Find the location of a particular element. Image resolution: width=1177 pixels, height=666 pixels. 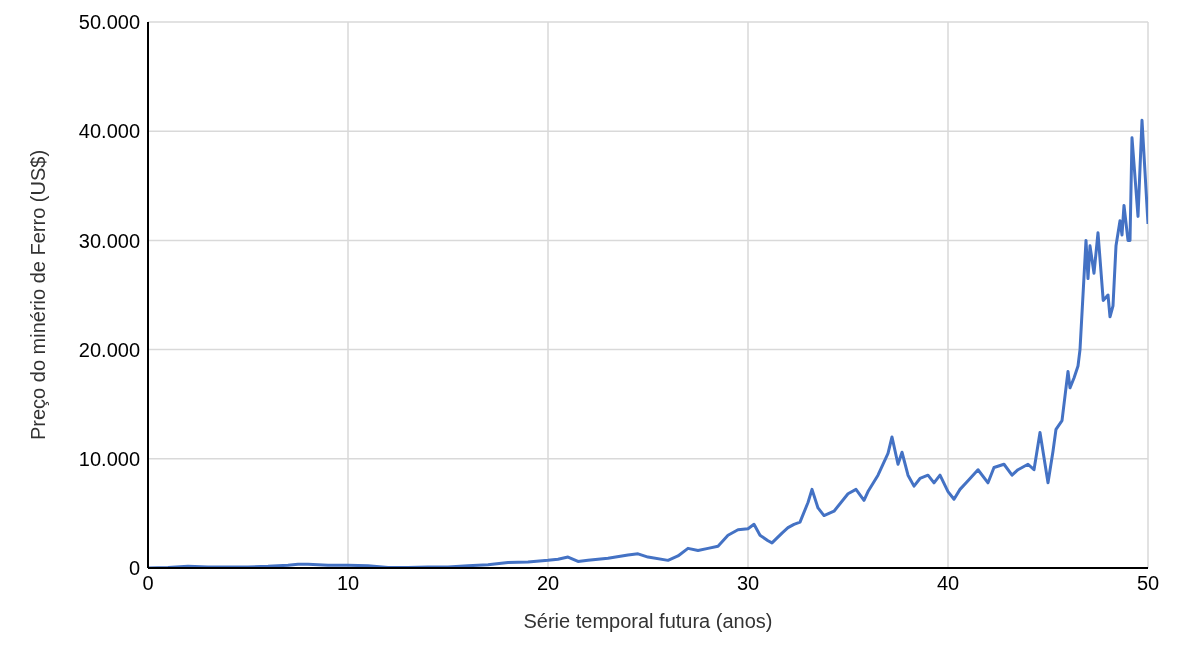

x-tick-label: 10 is located at coordinates (348, 583).